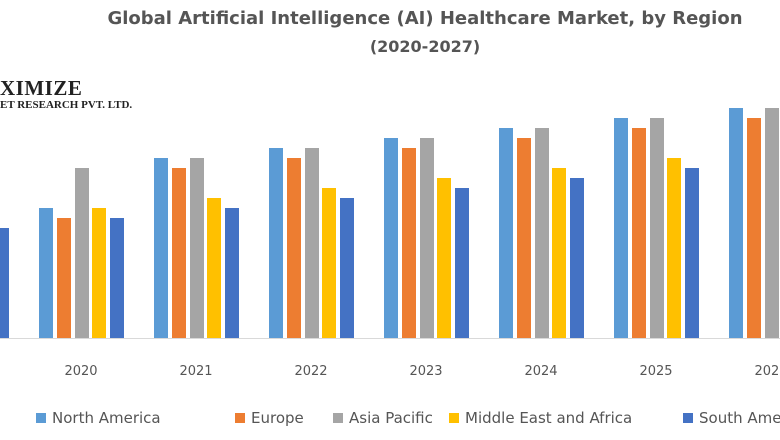 Image resolution: width=780 pixels, height=440 pixels. What do you see at coordinates (391, 418) in the screenshot?
I see `legend-label: Asia Pacific` at bounding box center [391, 418].